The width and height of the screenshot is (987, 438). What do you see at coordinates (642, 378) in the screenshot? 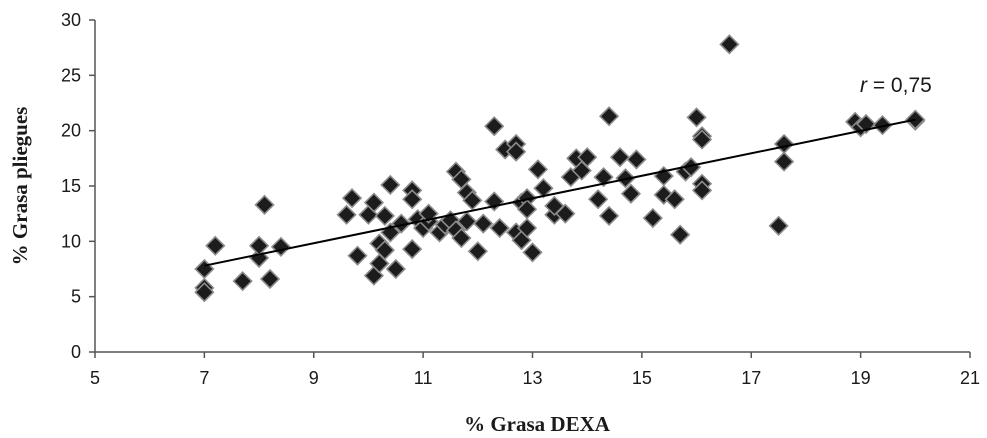
I see `x-tick-label: 15` at bounding box center [642, 378].